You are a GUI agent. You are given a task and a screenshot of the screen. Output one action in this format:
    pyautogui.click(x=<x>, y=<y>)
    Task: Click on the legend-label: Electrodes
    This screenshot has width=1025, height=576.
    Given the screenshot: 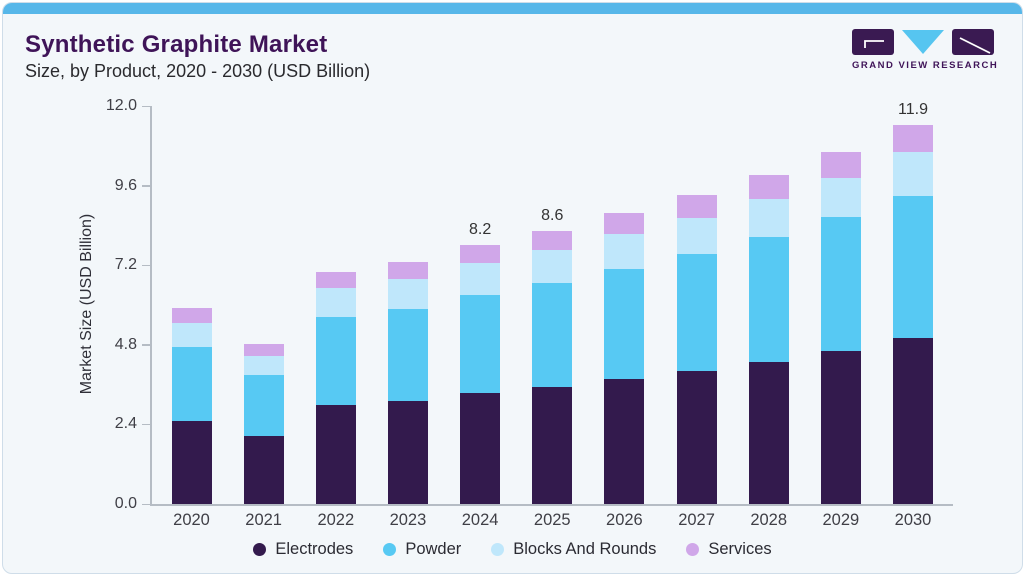 What is the action you would take?
    pyautogui.click(x=314, y=549)
    